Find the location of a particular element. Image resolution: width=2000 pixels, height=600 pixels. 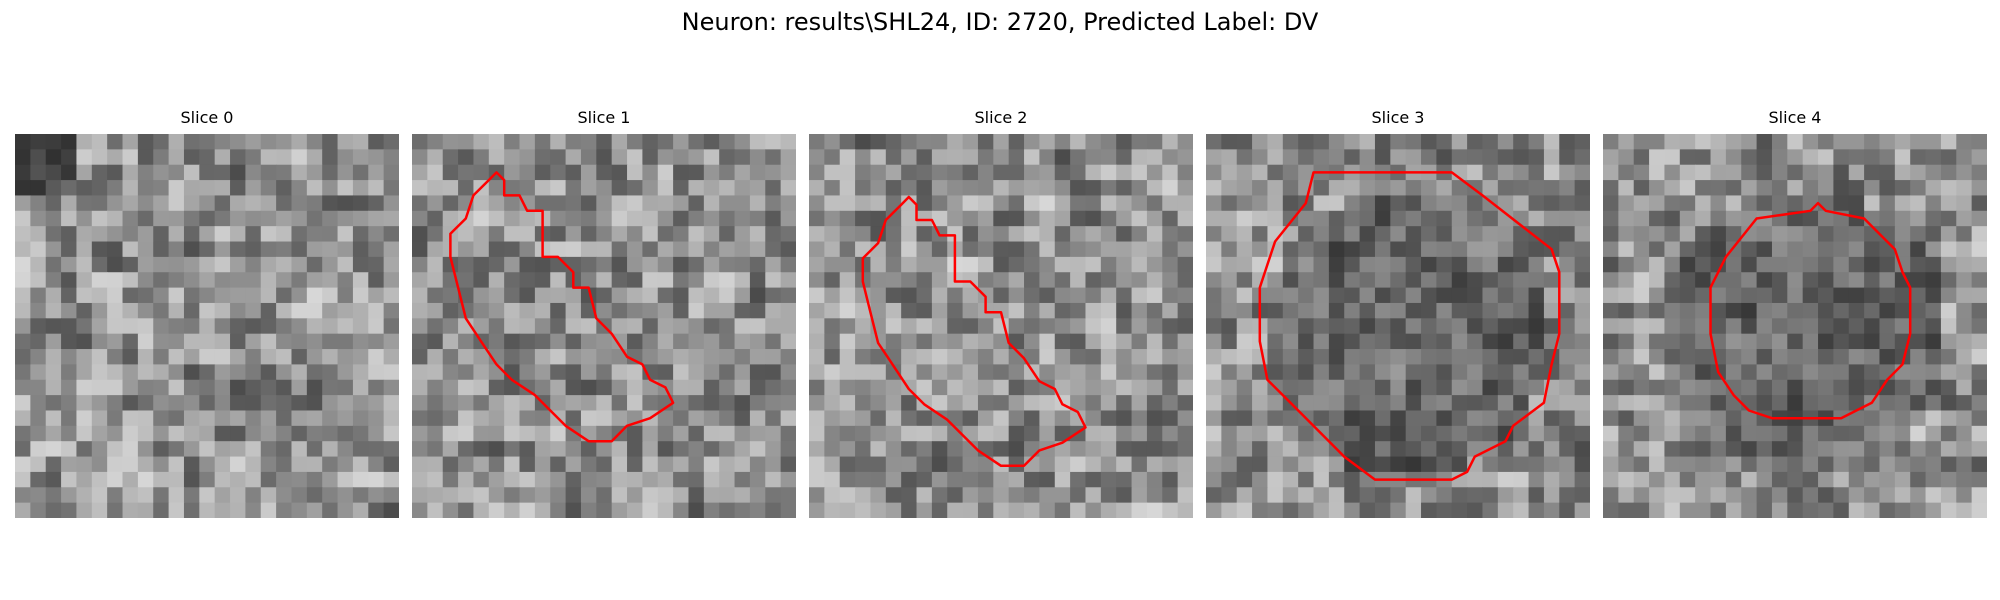

slice-panel-2: Slice 2 is located at coordinates (1001, 313).